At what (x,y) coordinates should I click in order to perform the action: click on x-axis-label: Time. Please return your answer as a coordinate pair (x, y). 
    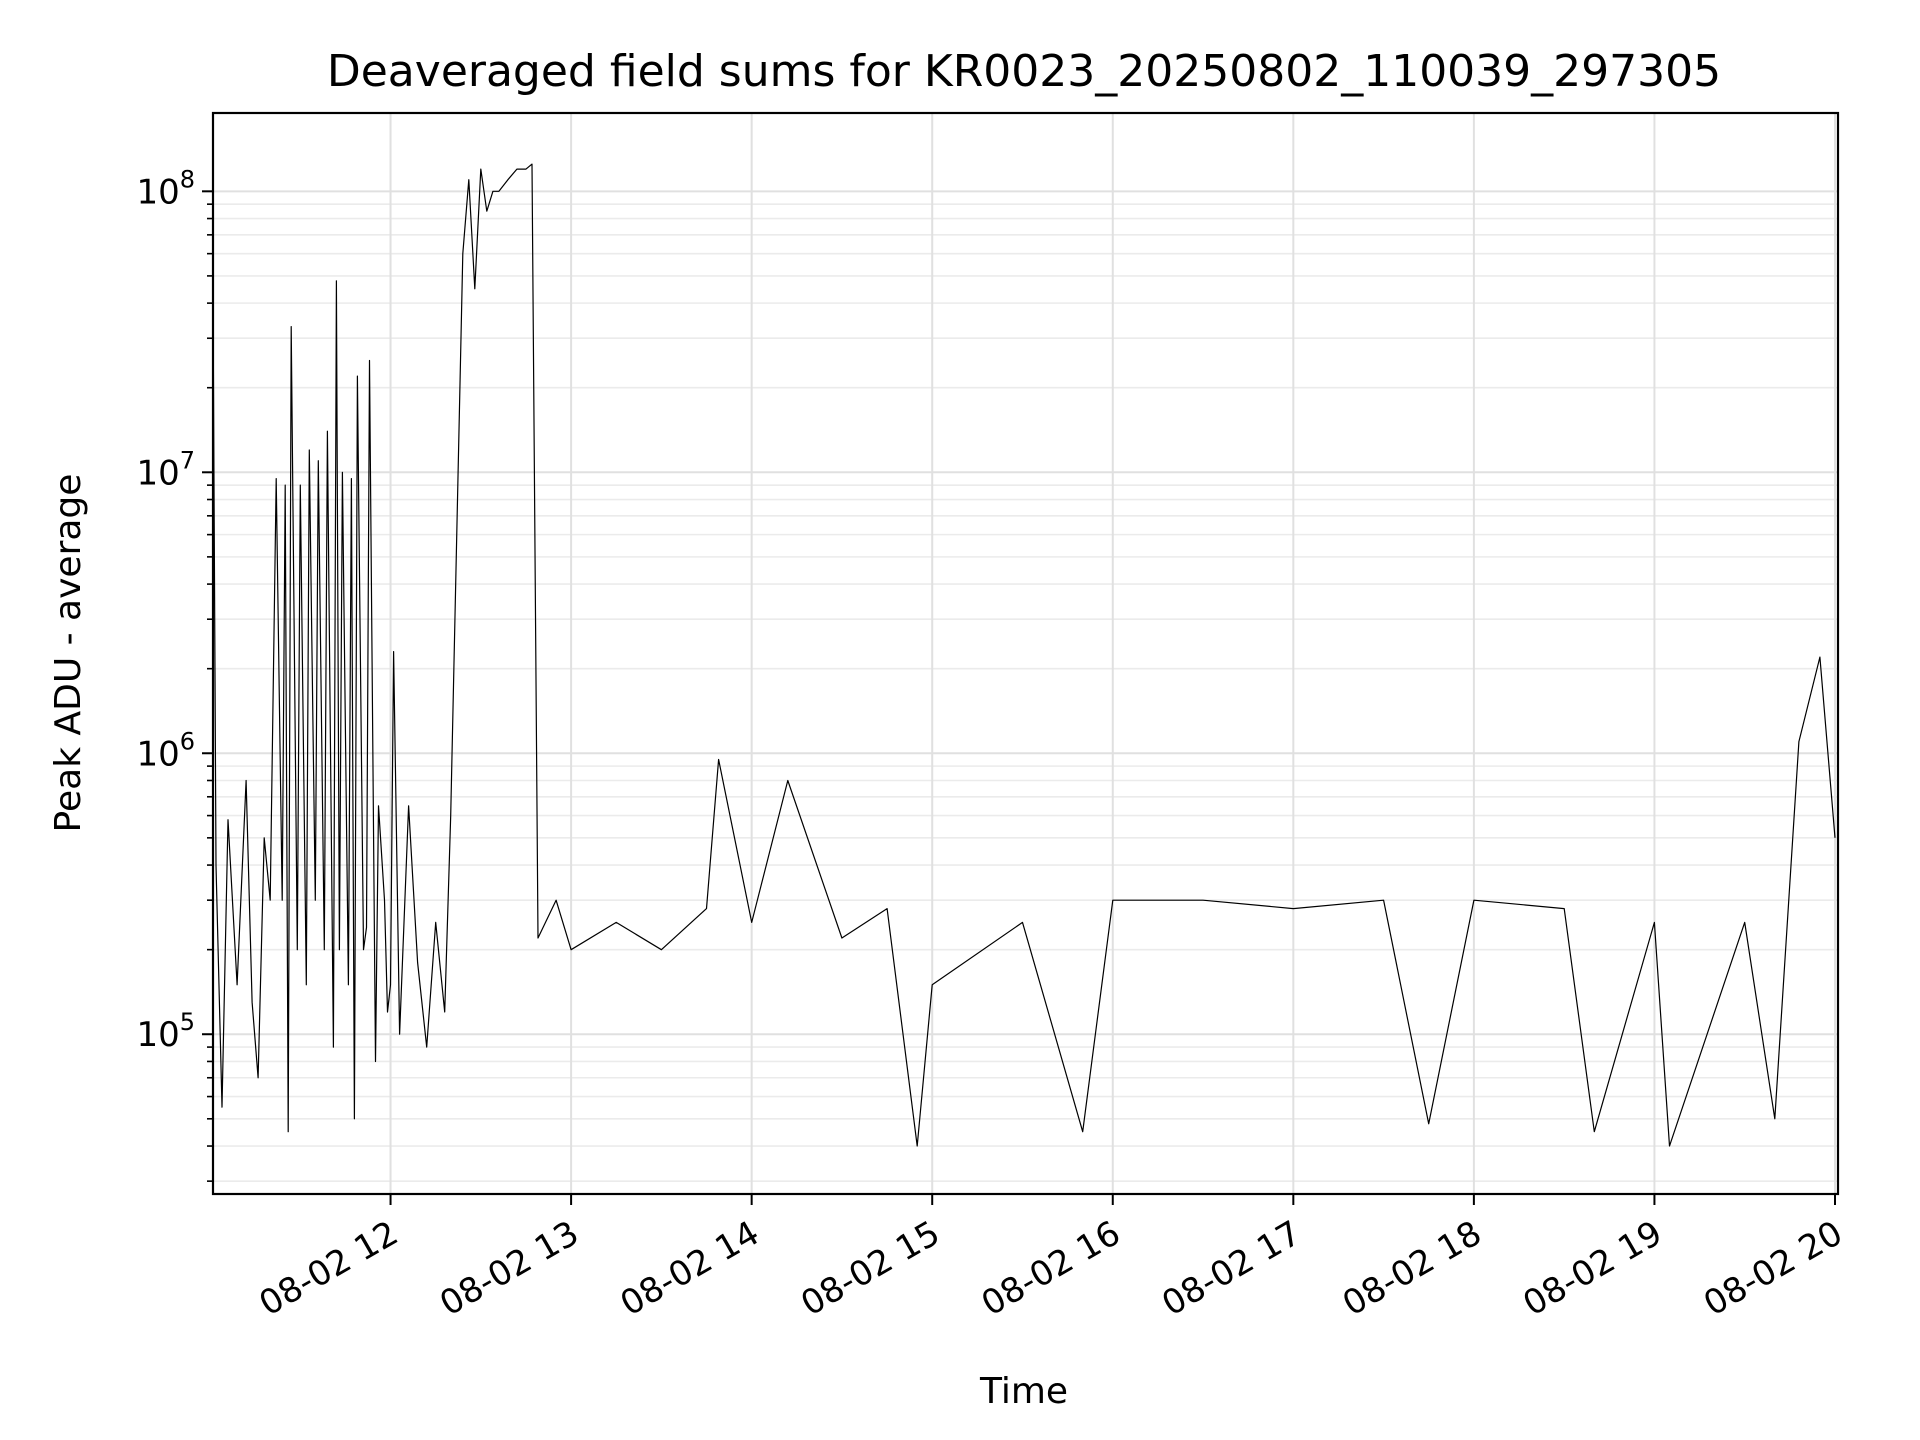
    Looking at the image, I should click on (1023, 1391).